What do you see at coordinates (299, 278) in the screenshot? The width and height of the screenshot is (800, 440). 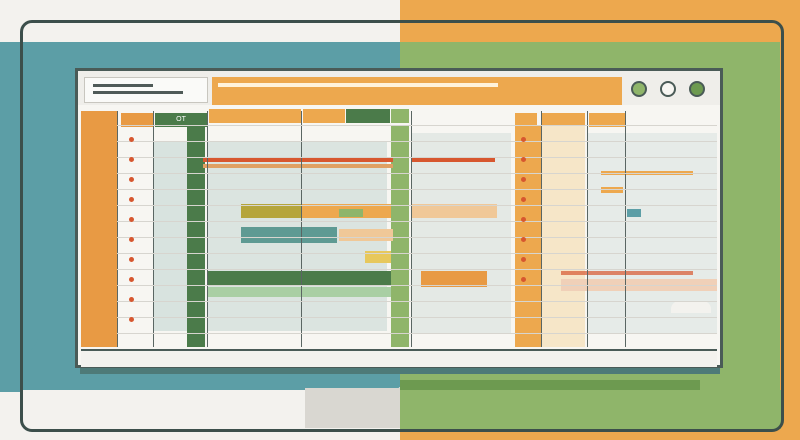 I see `gantt-bar-dark-green` at bounding box center [299, 278].